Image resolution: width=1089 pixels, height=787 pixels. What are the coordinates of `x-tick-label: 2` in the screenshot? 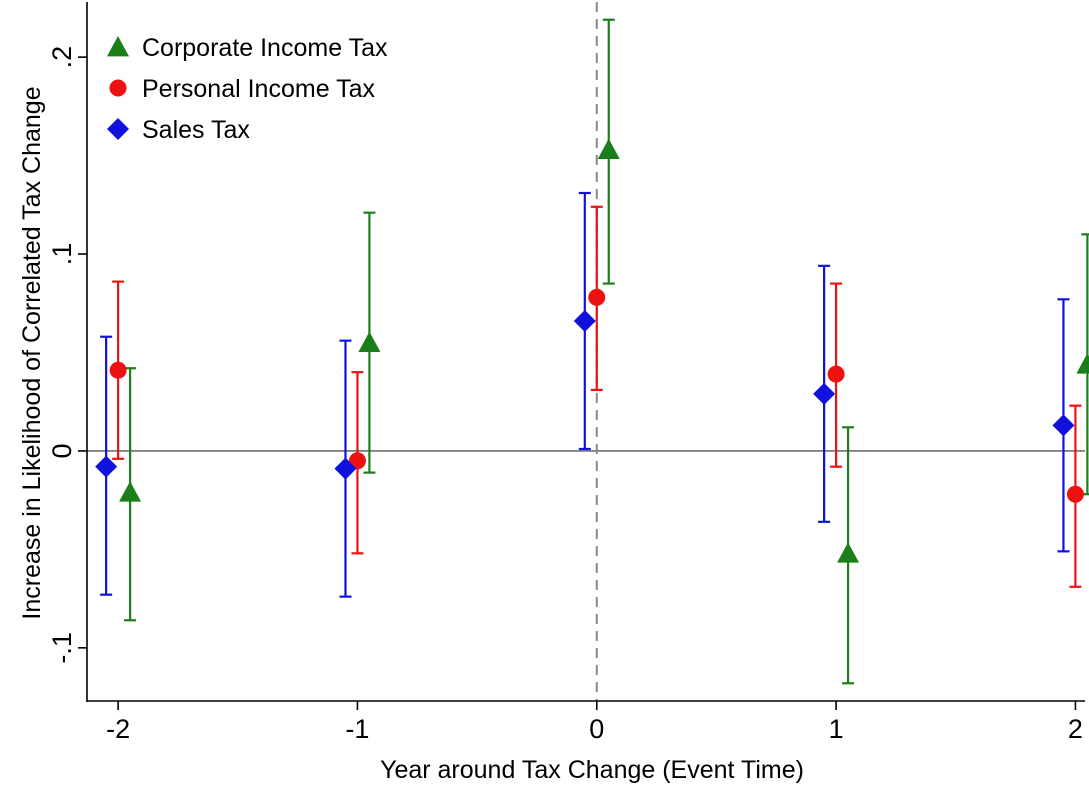 It's located at (1075, 729).